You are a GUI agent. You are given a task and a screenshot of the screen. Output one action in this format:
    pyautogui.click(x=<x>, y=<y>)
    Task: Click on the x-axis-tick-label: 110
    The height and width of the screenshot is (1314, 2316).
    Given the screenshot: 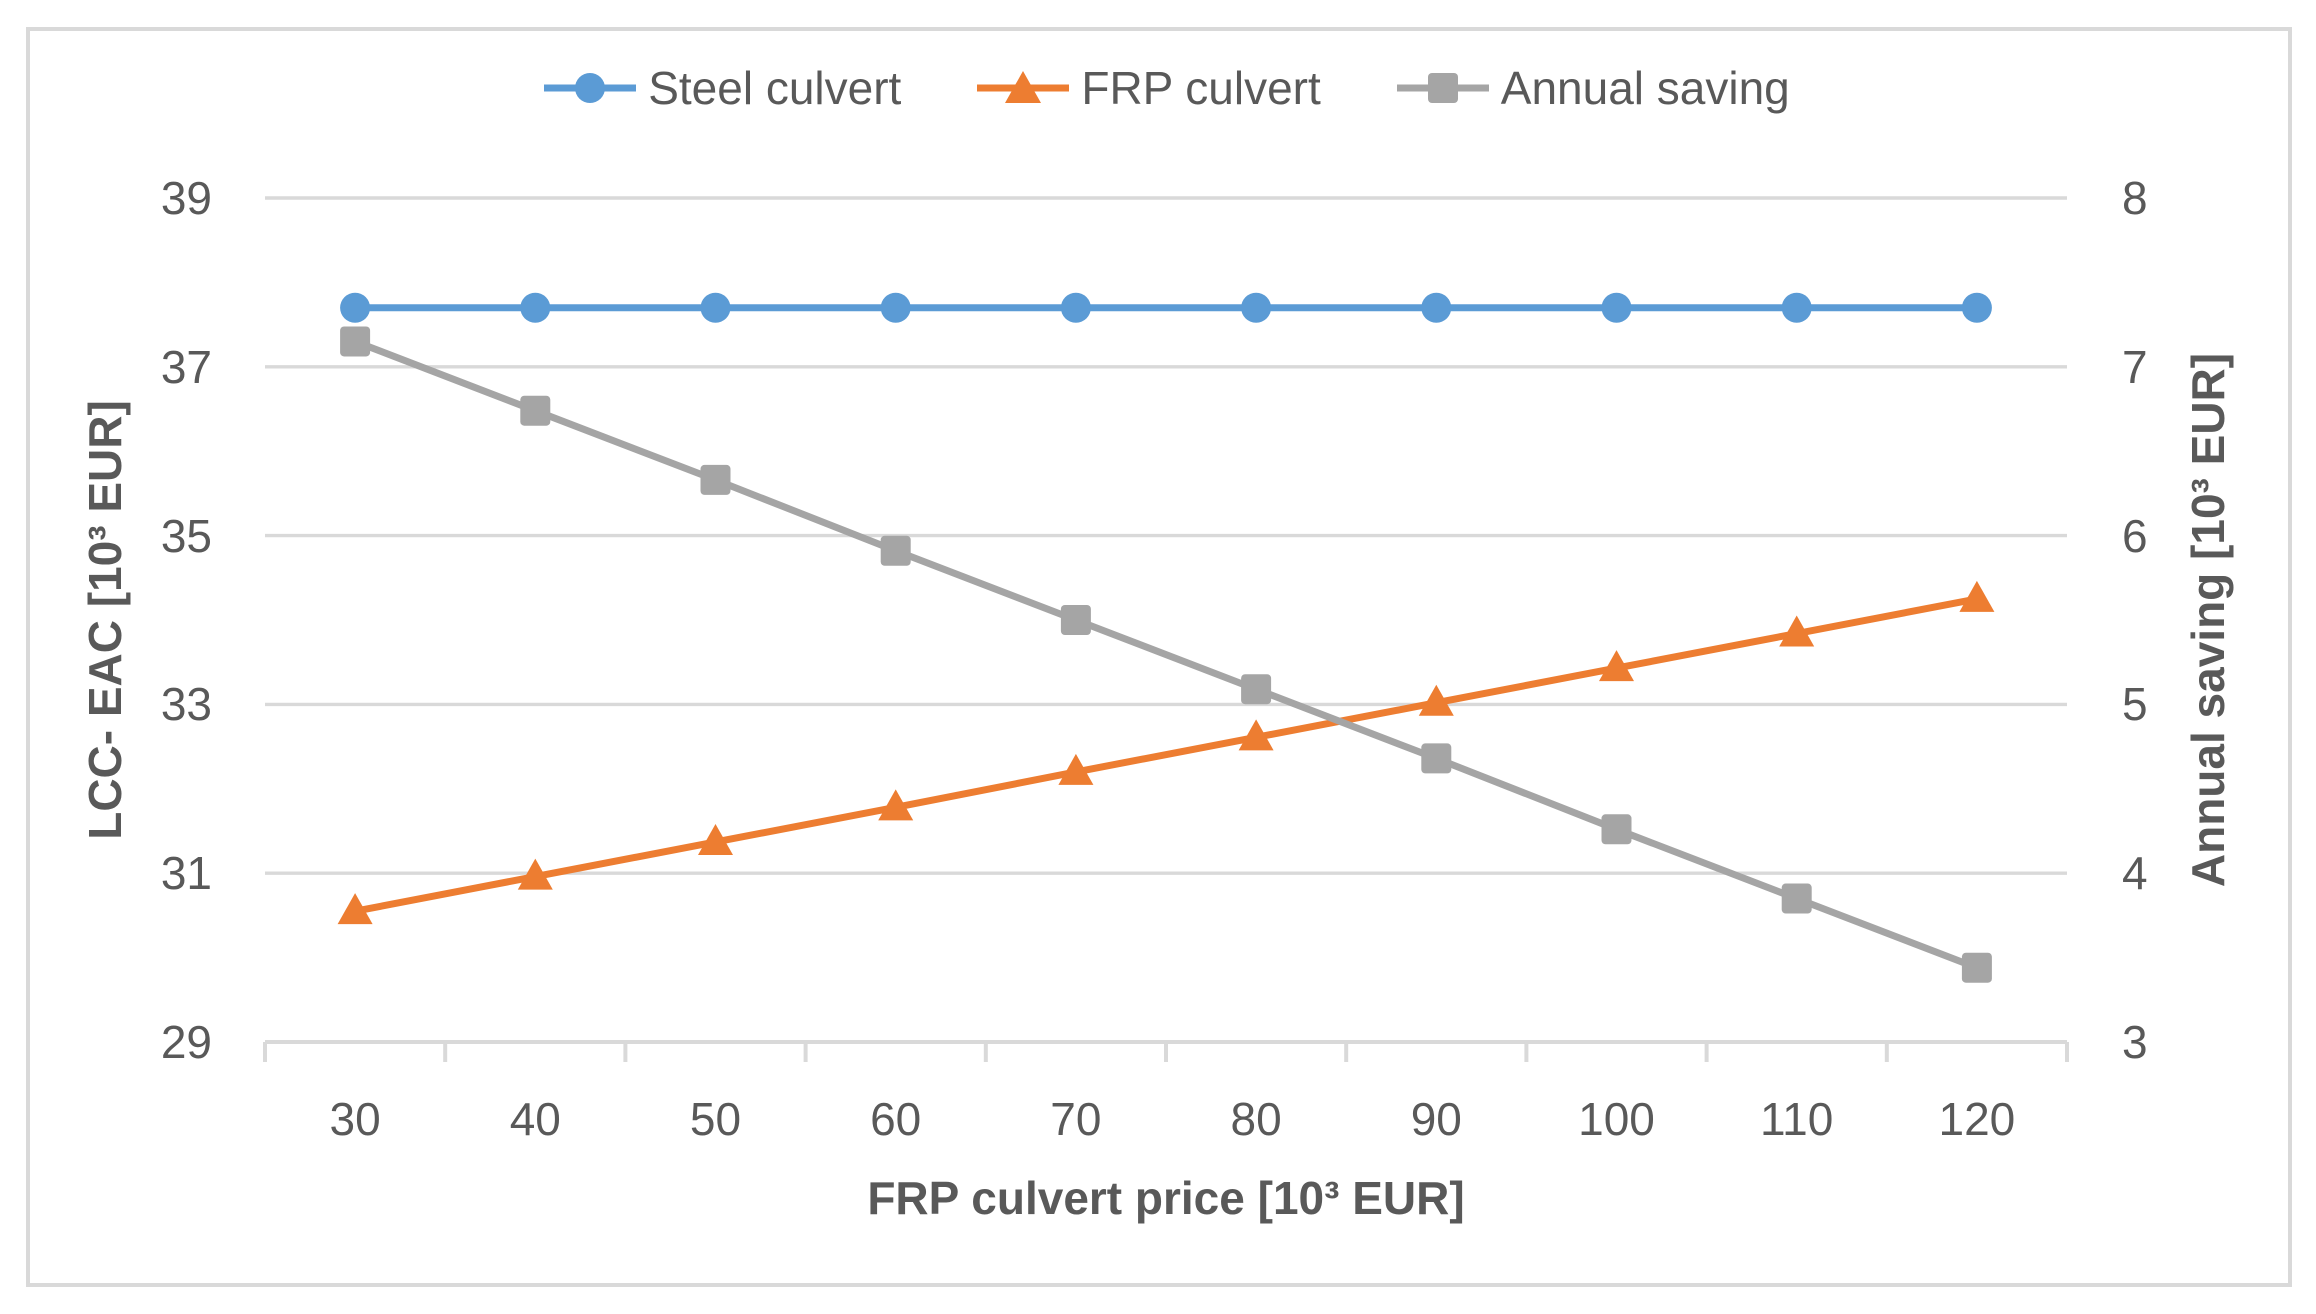 What is the action you would take?
    pyautogui.click(x=1797, y=1119)
    